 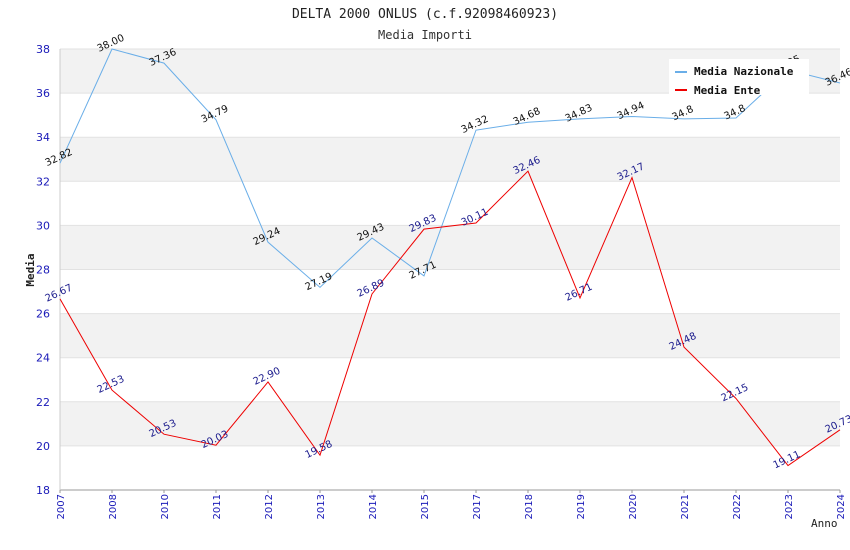 What do you see at coordinates (217, 506) in the screenshot?
I see `x-tick-label: 2011` at bounding box center [217, 506].